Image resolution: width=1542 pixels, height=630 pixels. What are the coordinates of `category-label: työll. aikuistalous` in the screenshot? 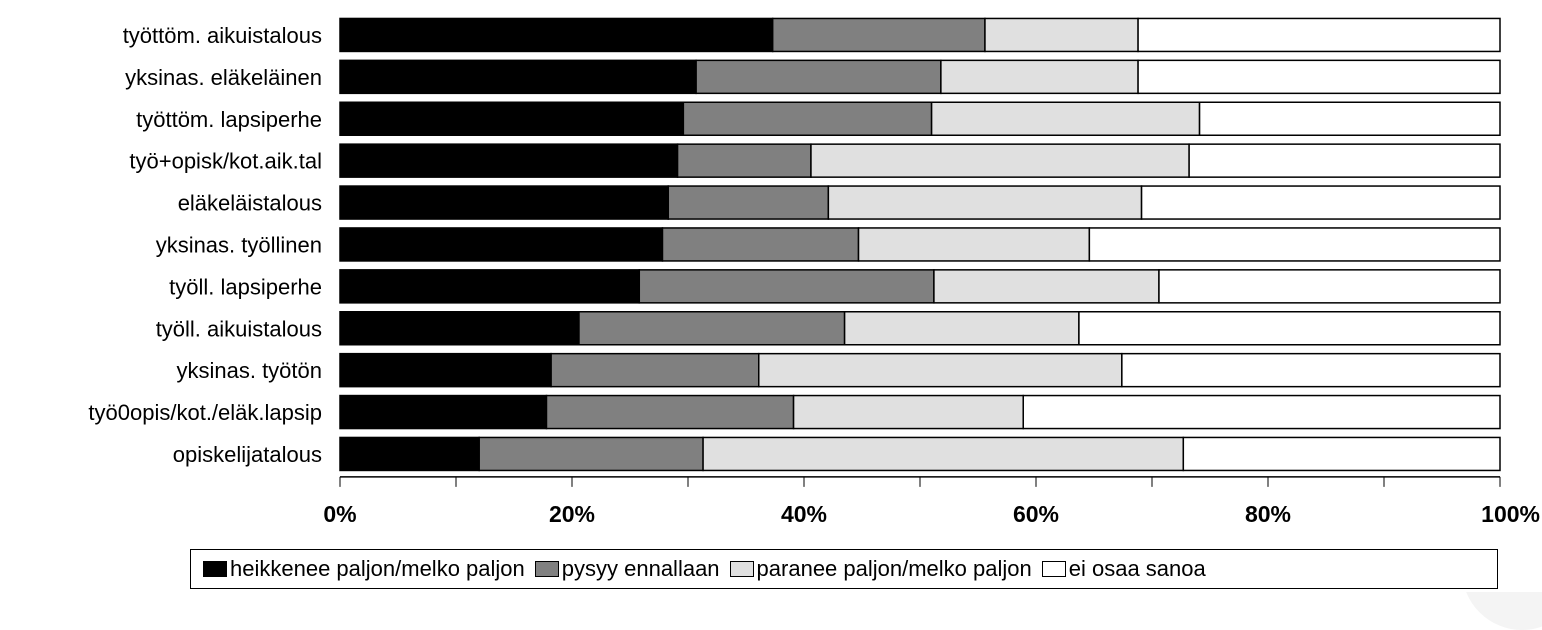 It's located at (239, 328).